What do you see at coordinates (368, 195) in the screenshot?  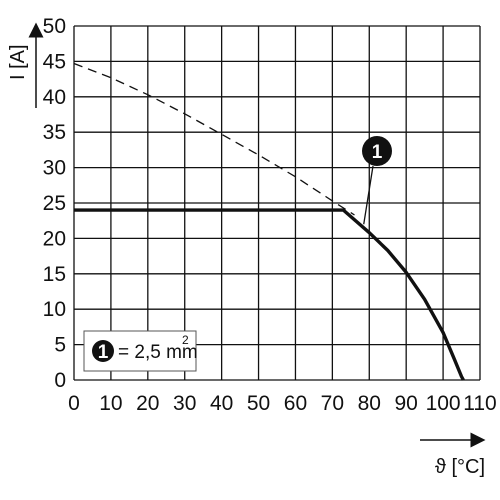 I see `callout-leader-line` at bounding box center [368, 195].